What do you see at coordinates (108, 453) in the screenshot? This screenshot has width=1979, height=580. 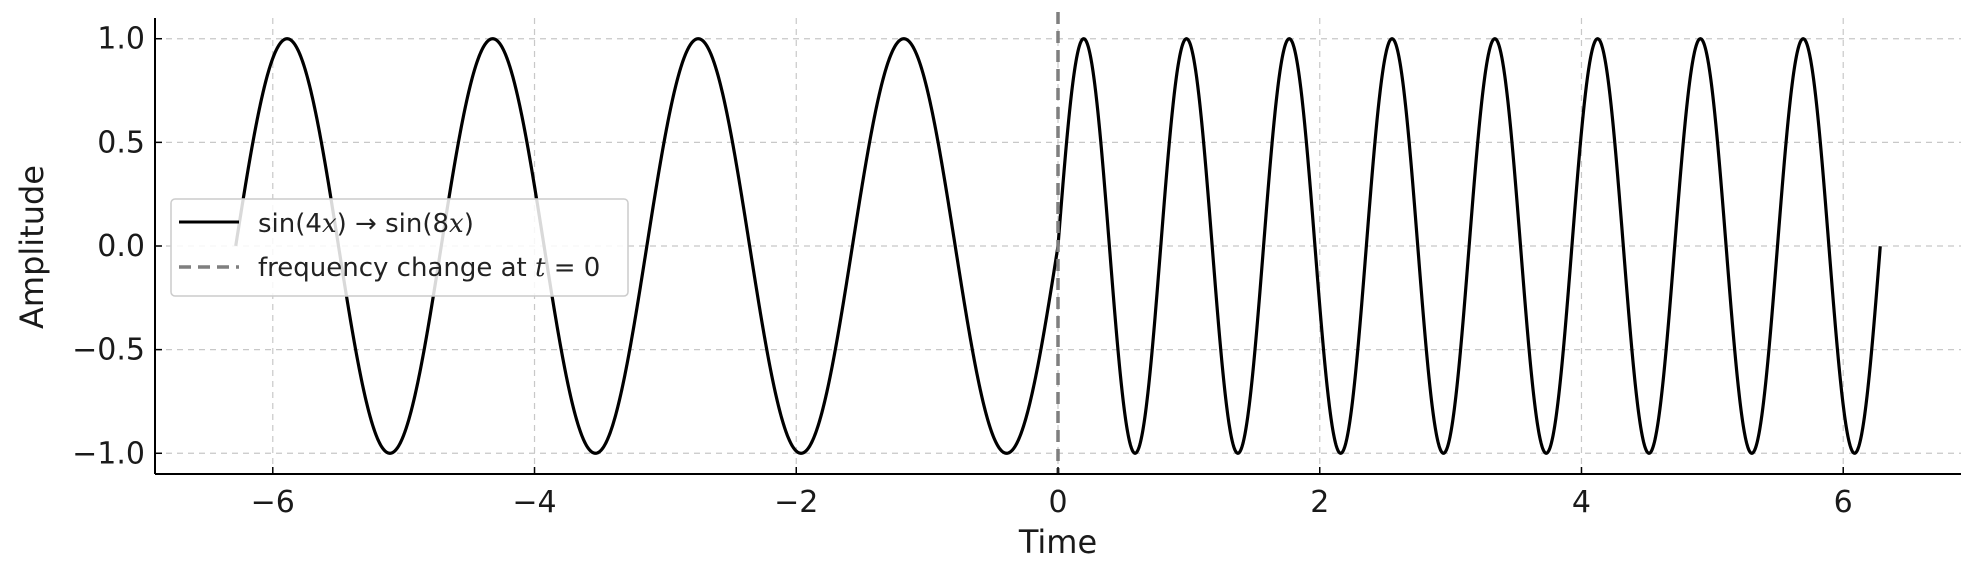 I see `y-tick-label: −1.0` at bounding box center [108, 453].